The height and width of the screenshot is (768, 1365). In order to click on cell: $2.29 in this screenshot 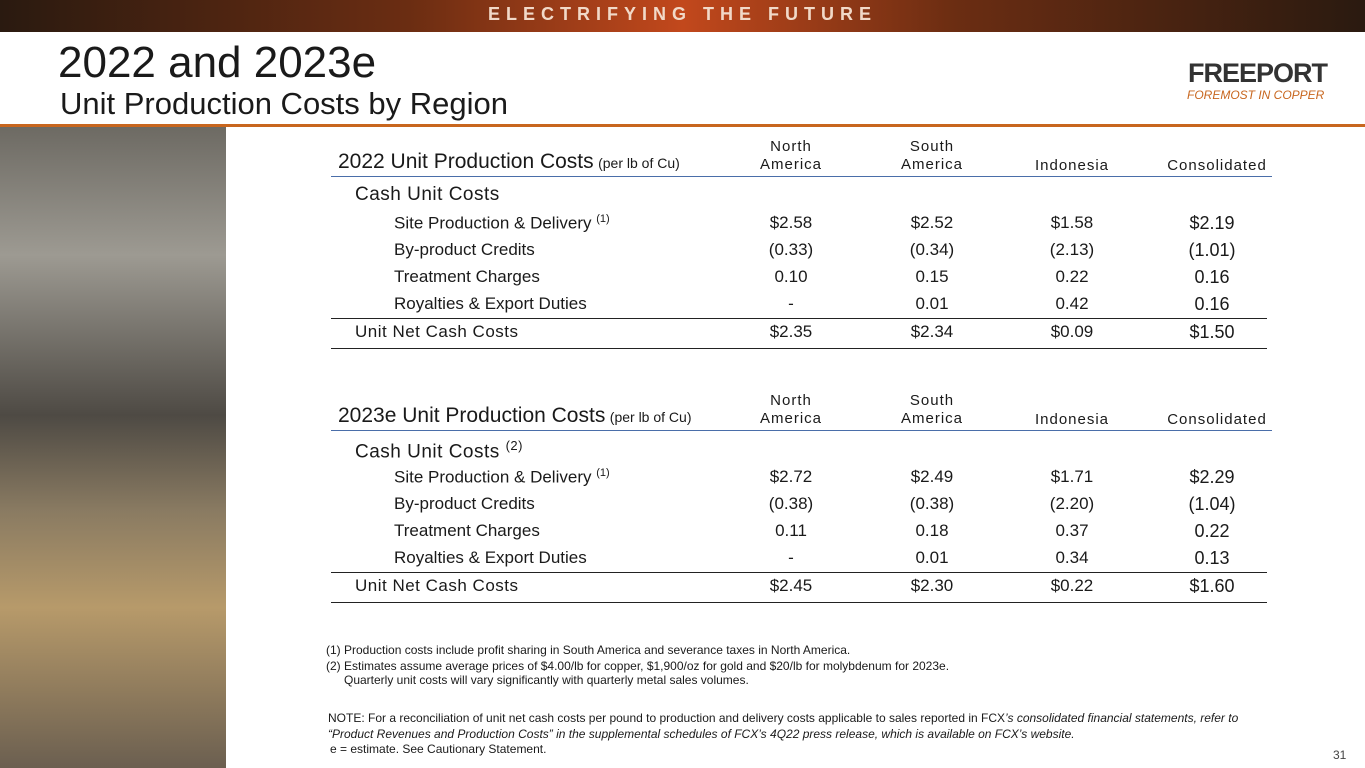, I will do `click(1212, 477)`.